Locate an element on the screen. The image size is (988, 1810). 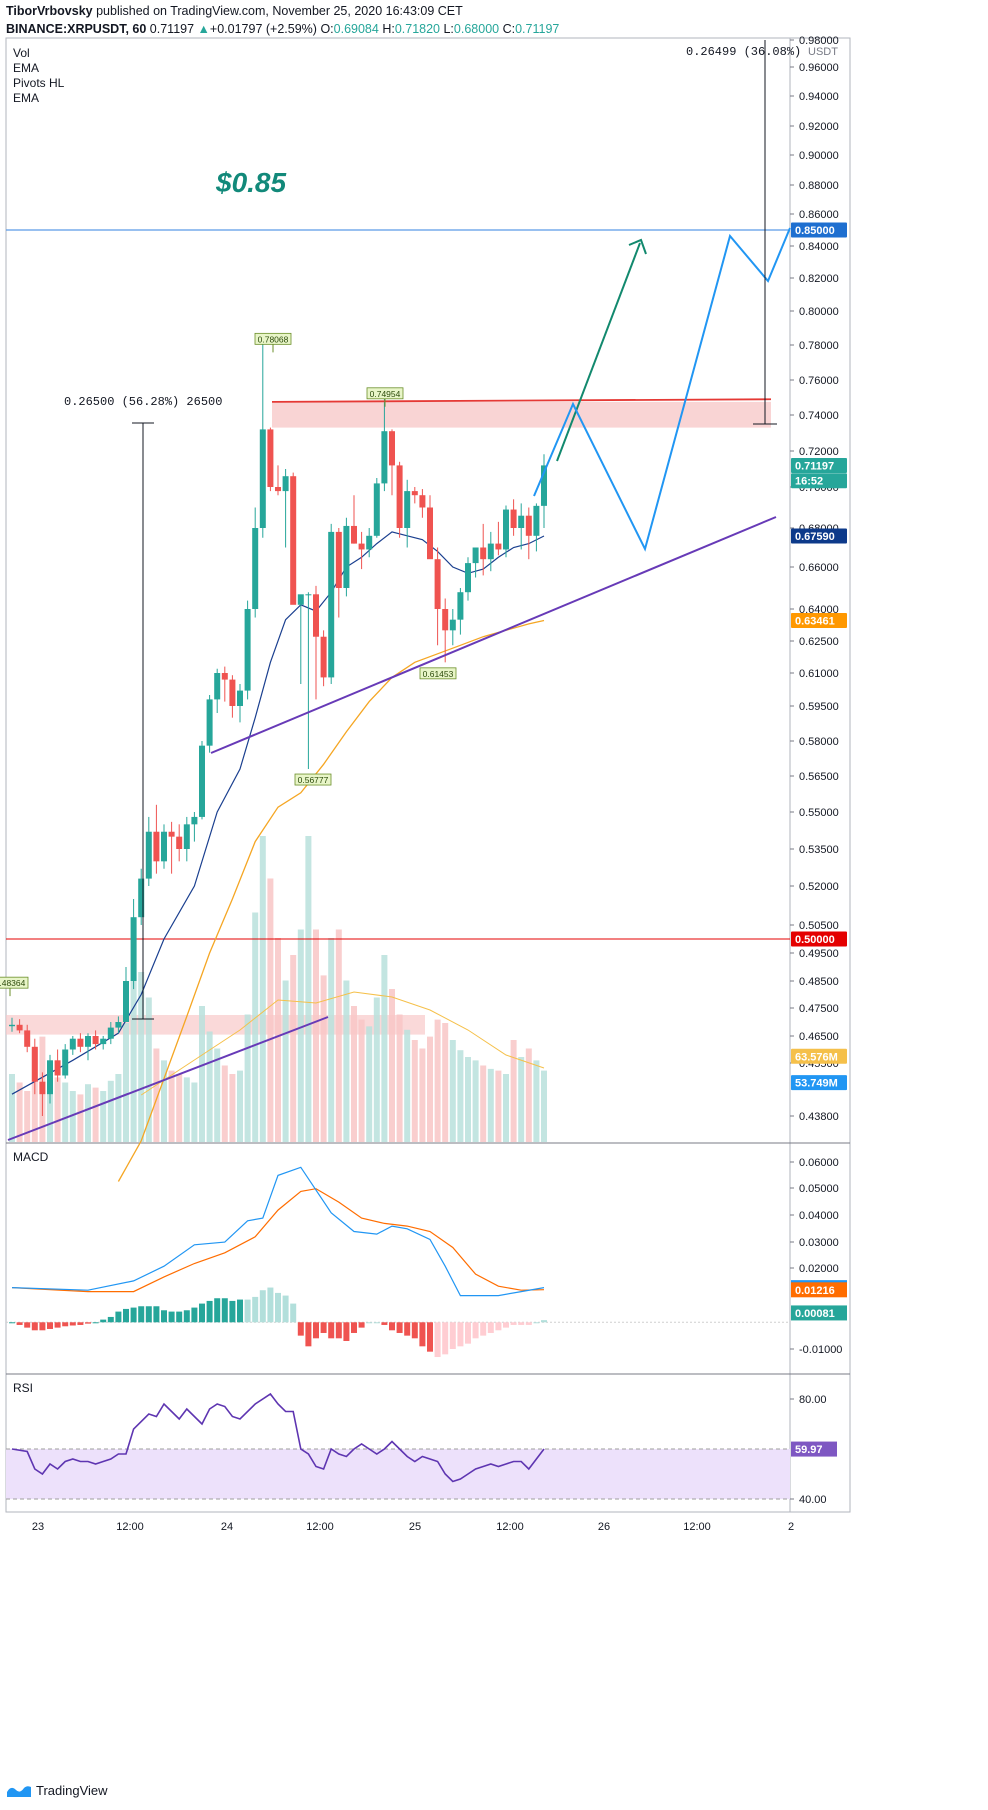
rsi-axis-badge is located at coordinates (814, 1449).